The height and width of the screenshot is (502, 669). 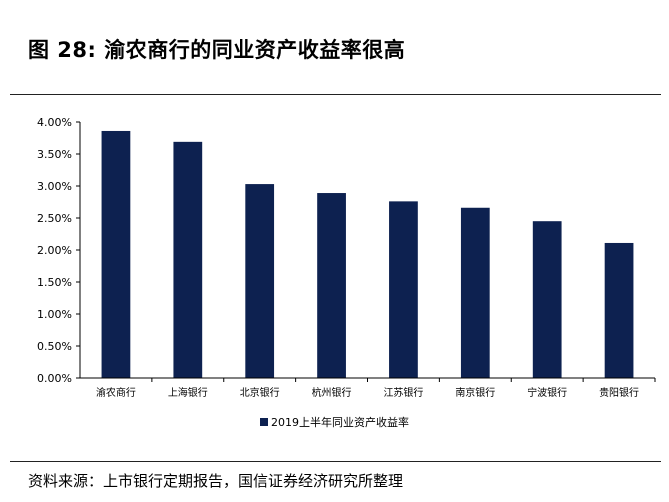 What do you see at coordinates (54, 346) in the screenshot?
I see `y-tick-label: 0.50%` at bounding box center [54, 346].